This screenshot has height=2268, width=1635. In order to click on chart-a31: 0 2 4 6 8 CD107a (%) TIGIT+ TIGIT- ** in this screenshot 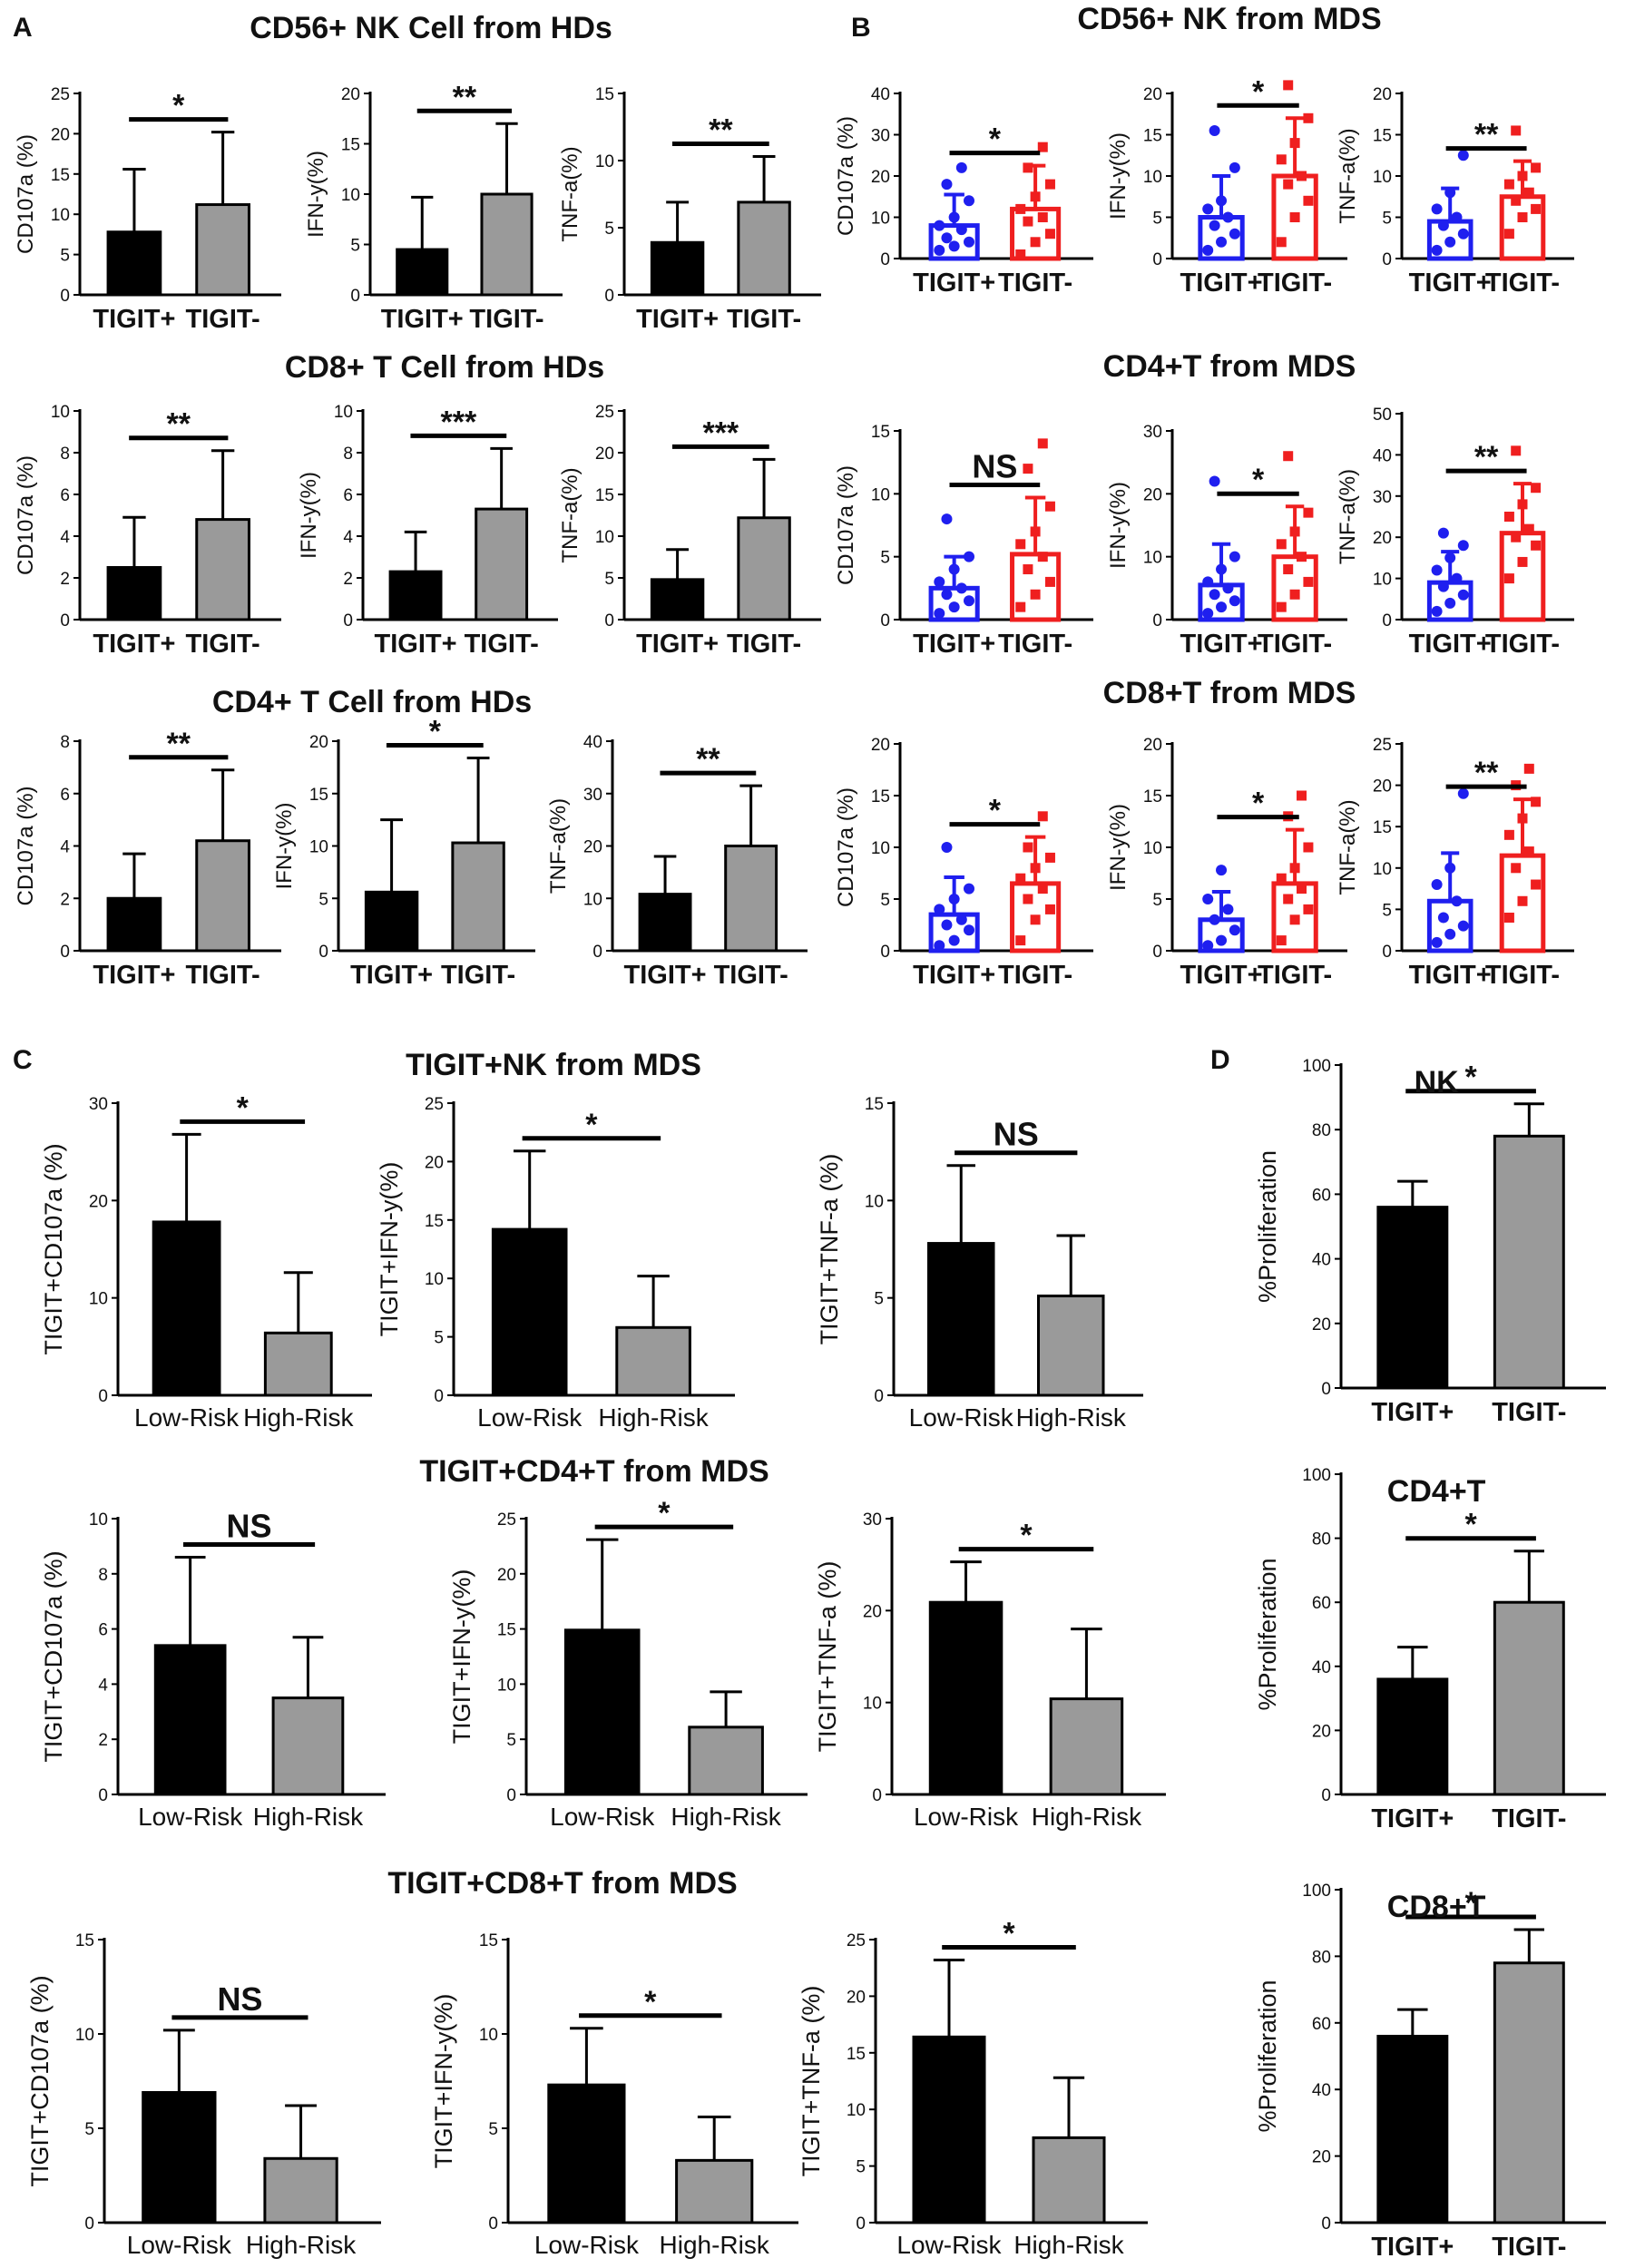, I will do `click(148, 859)`.